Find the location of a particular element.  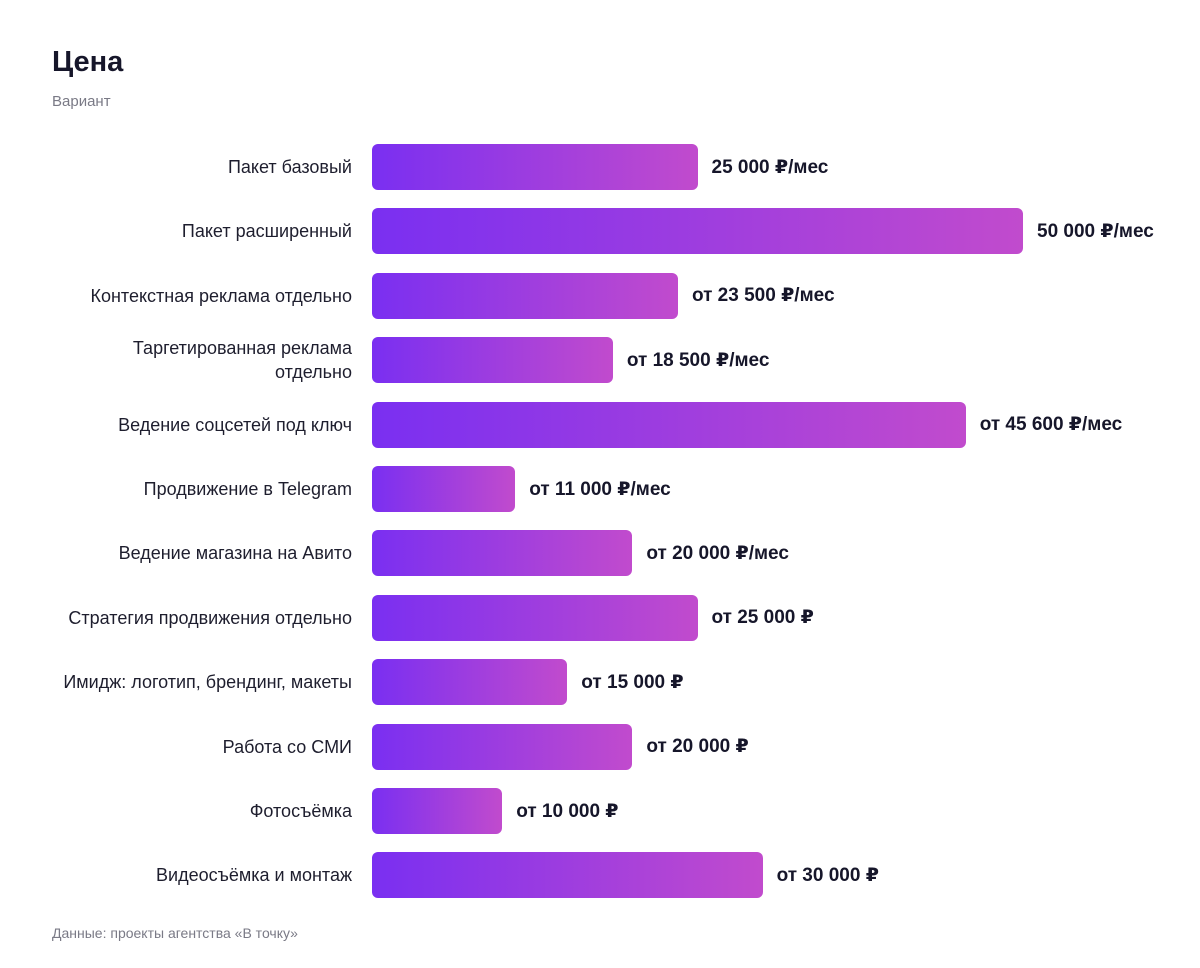

source-note: Данные: проекты агентства «В точку» is located at coordinates (175, 933).